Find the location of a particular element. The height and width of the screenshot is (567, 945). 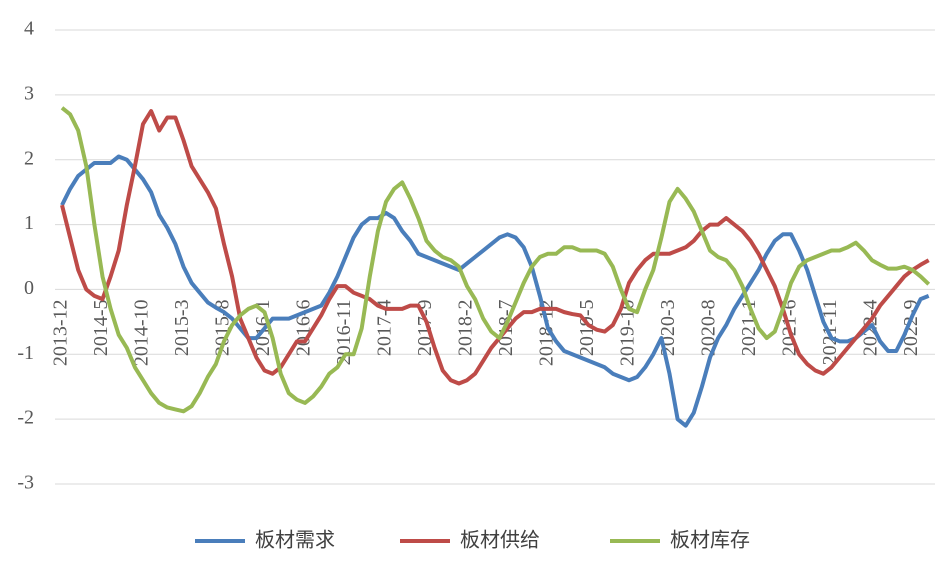

y-tick-label: 0 is located at coordinates (29, 288).